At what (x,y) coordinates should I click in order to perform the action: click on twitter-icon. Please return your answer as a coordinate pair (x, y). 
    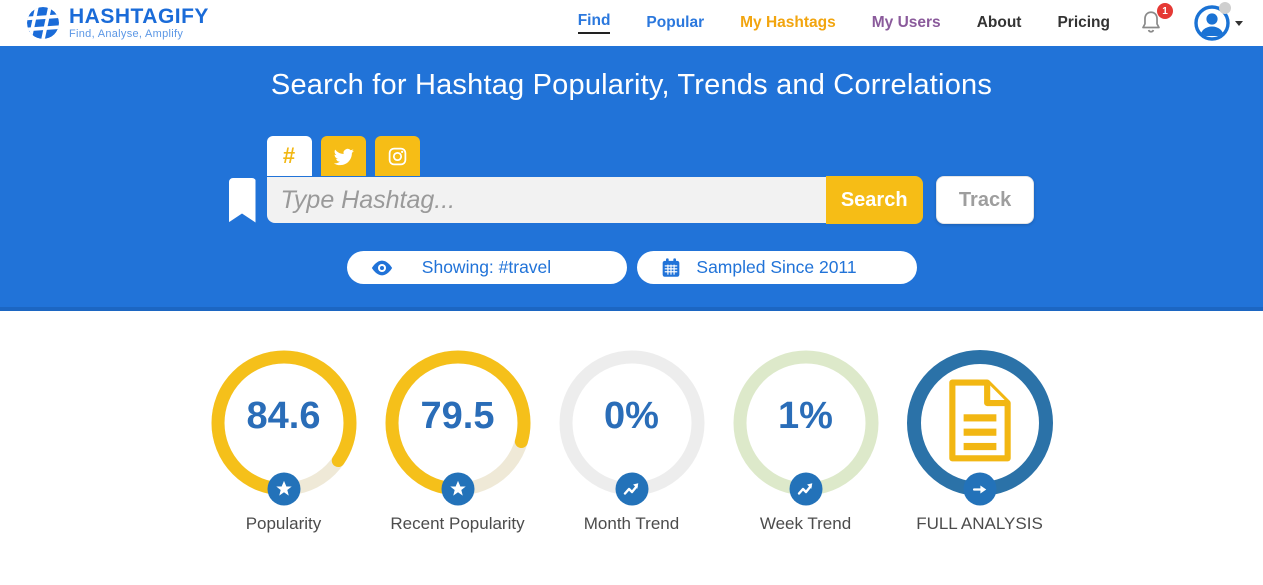
    Looking at the image, I should click on (343, 156).